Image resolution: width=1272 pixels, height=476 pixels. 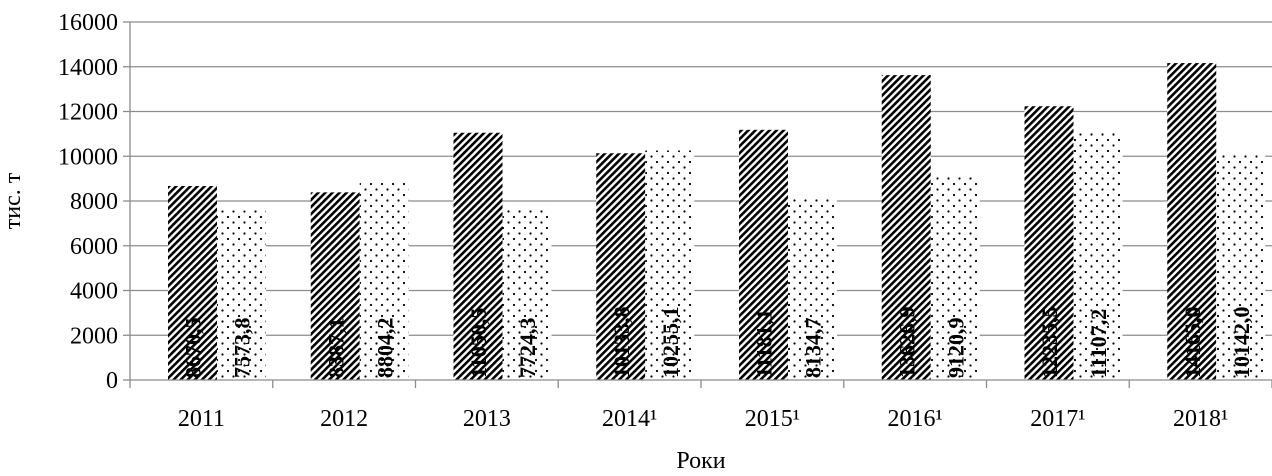 I want to click on x-tick-label: 2018¹, so click(x=1200, y=419).